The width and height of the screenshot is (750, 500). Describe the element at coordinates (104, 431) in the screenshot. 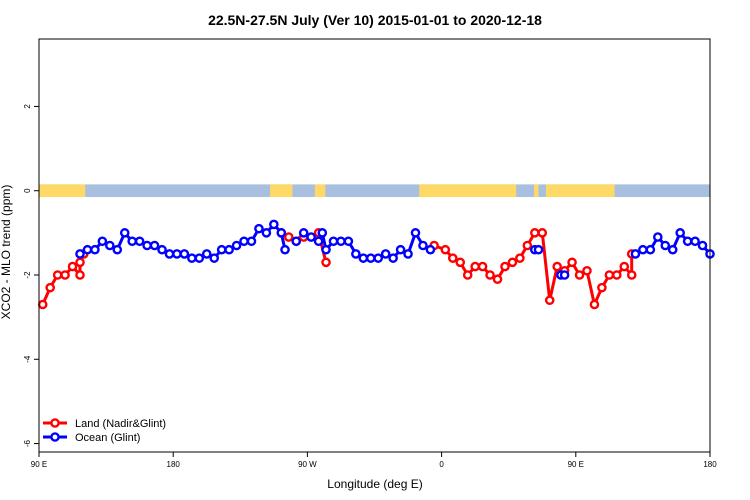

I see `legend: Land (Nadir&Glint) Ocean (Glint)` at that location.